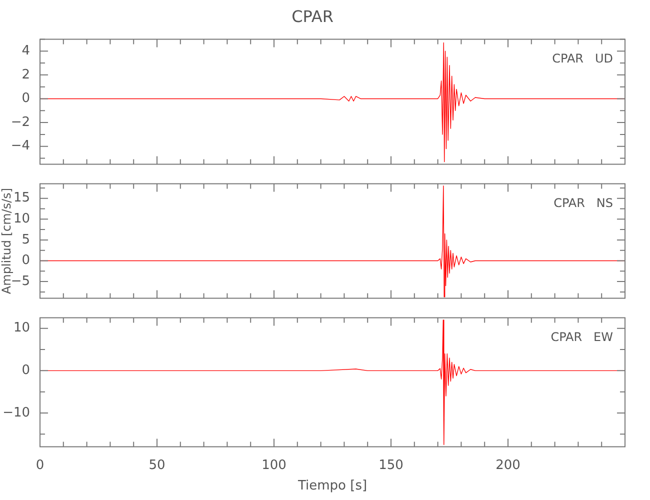  Describe the element at coordinates (21, 198) in the screenshot. I see `y-tick-label: 15` at that location.